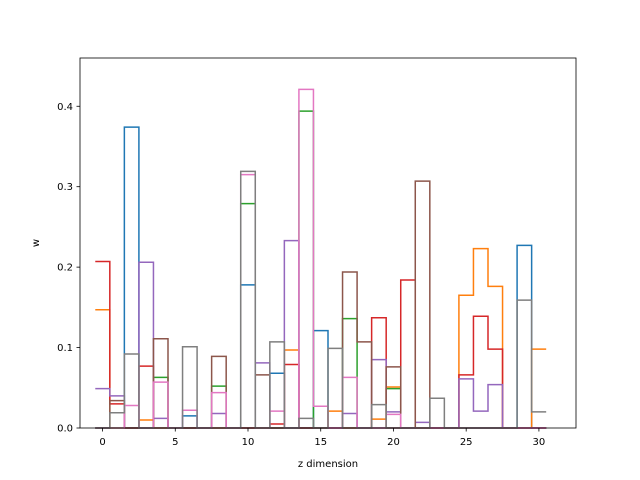 The height and width of the screenshot is (480, 640). What do you see at coordinates (175, 442) in the screenshot?
I see `x-tick-label: 5` at bounding box center [175, 442].